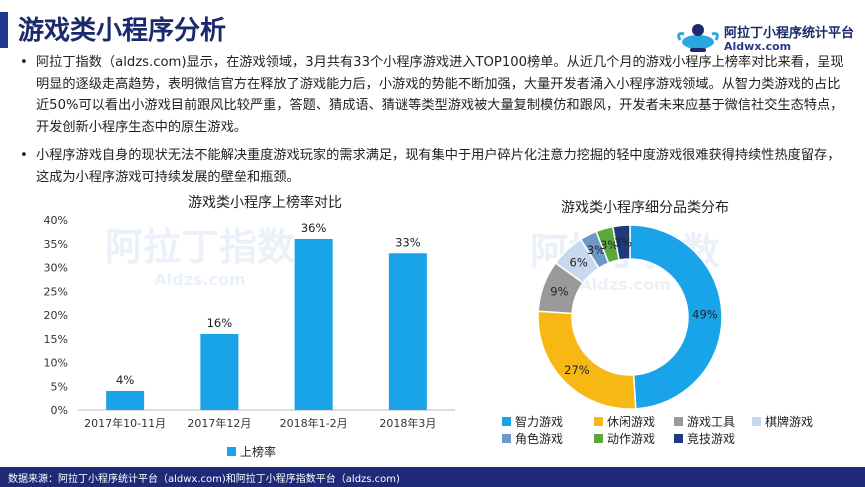 The width and height of the screenshot is (865, 487). Describe the element at coordinates (56, 315) in the screenshot. I see `y-tick-label: 20%` at that location.